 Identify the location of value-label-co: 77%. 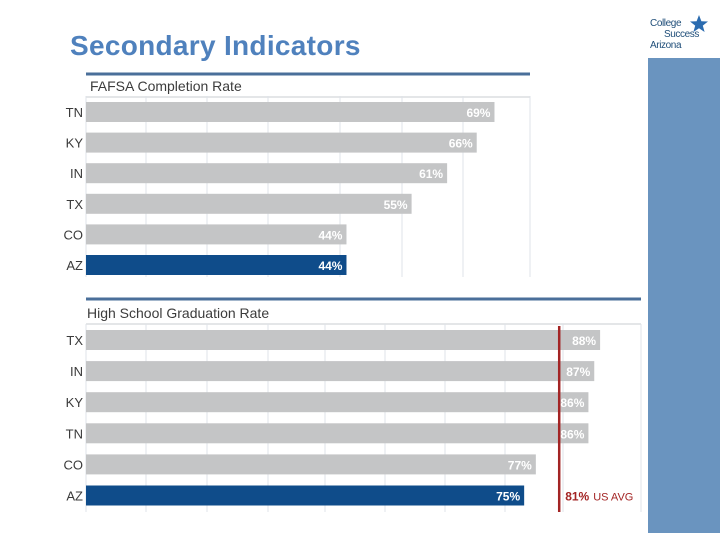
(520, 465).